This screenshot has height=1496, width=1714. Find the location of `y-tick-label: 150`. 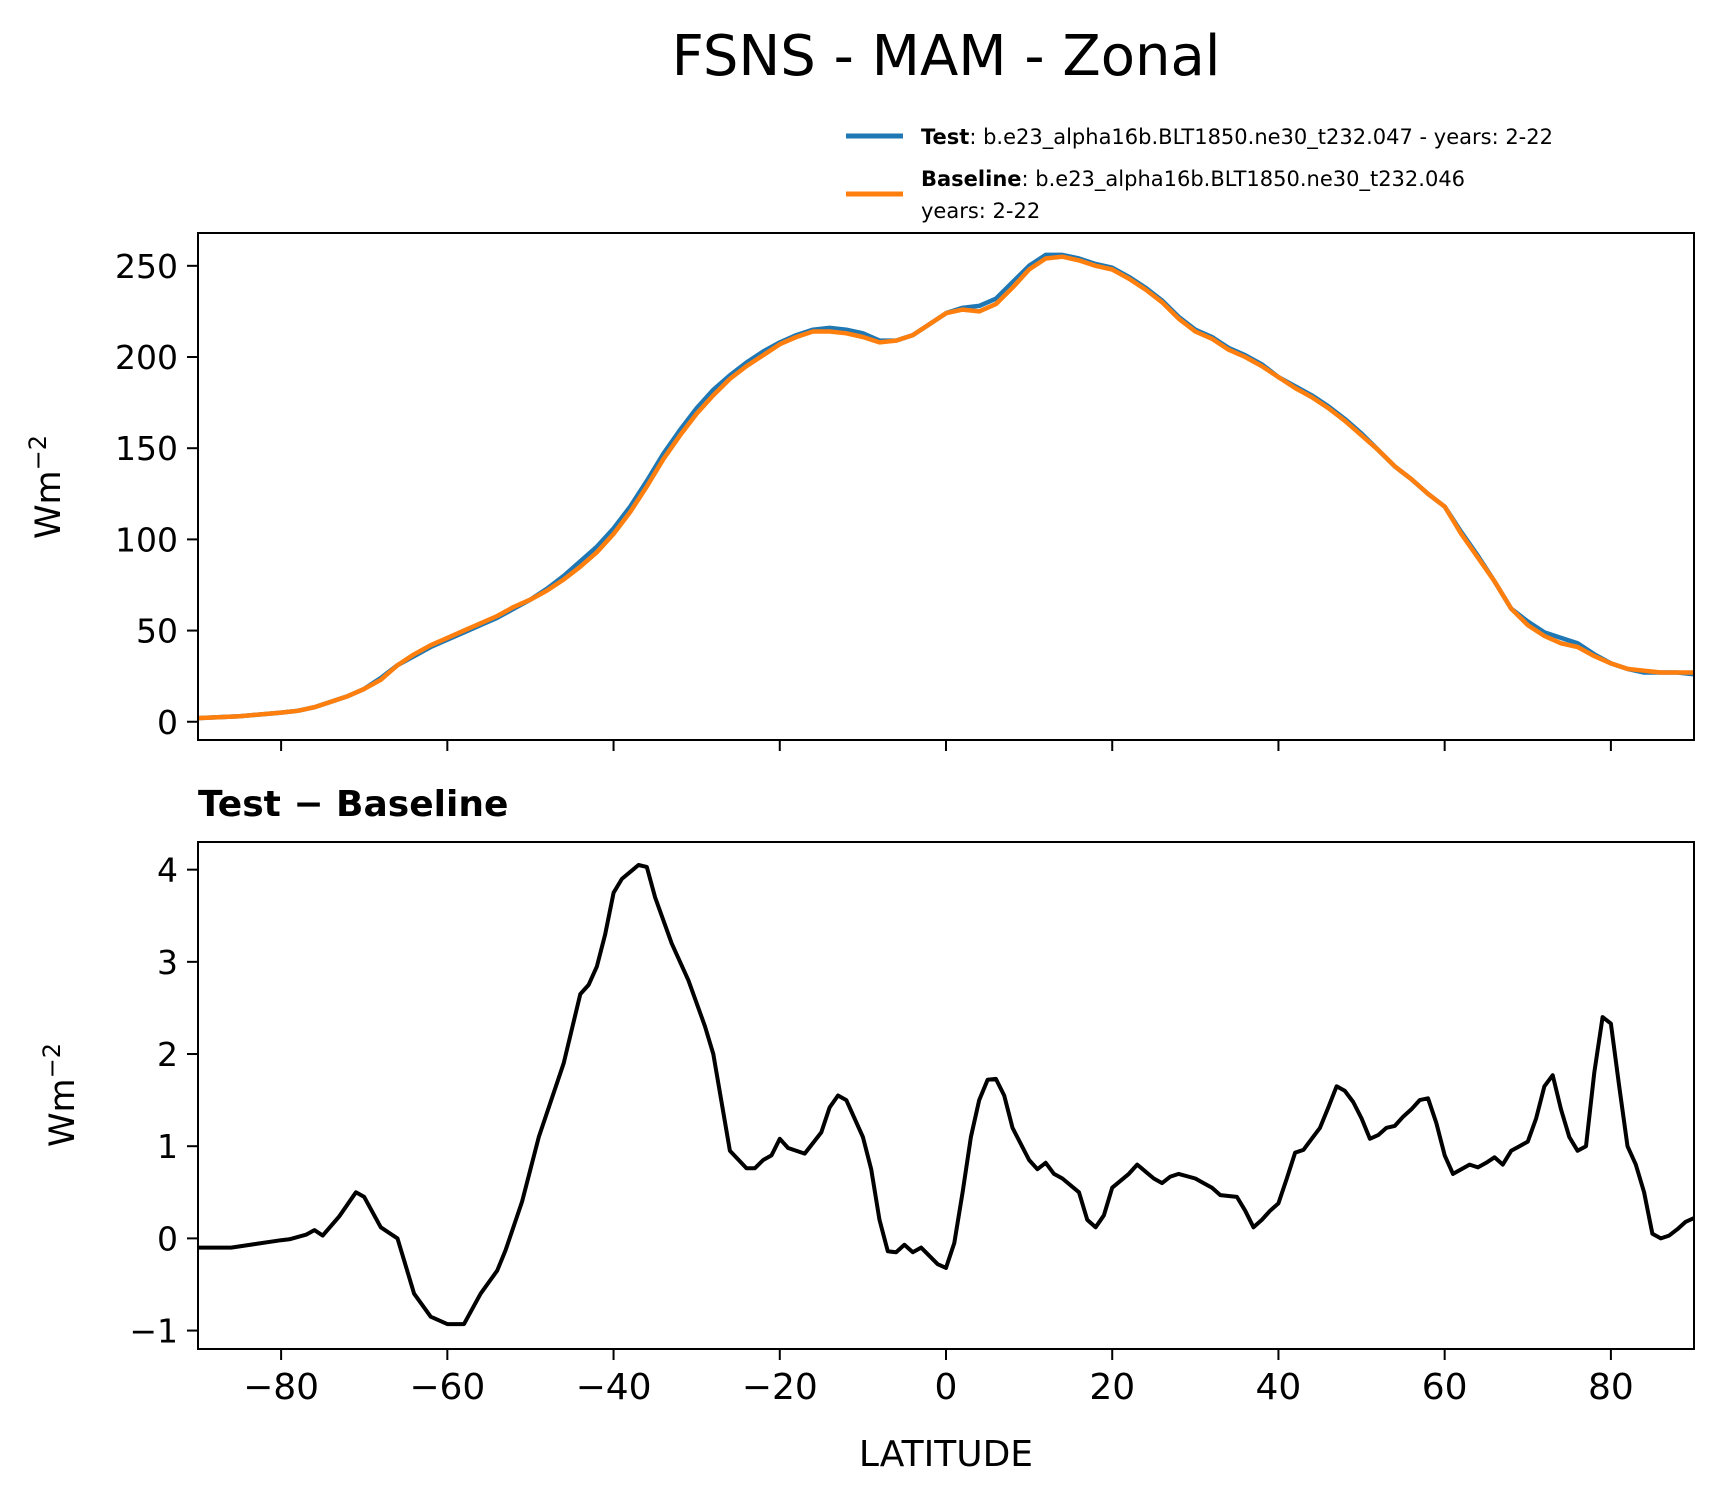

y-tick-label: 150 is located at coordinates (146, 448).